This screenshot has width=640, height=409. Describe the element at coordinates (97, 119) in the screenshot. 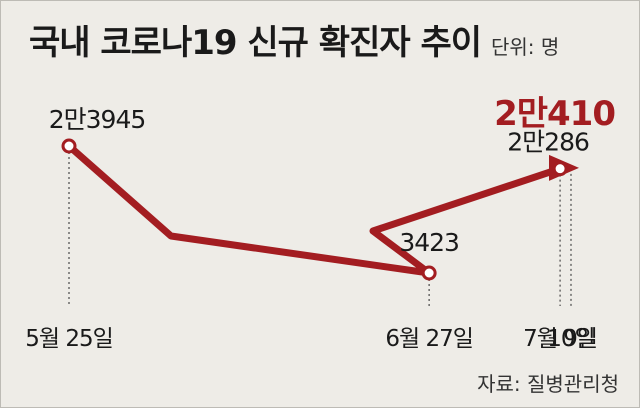

I see `data-label-0: 2만3945` at that location.